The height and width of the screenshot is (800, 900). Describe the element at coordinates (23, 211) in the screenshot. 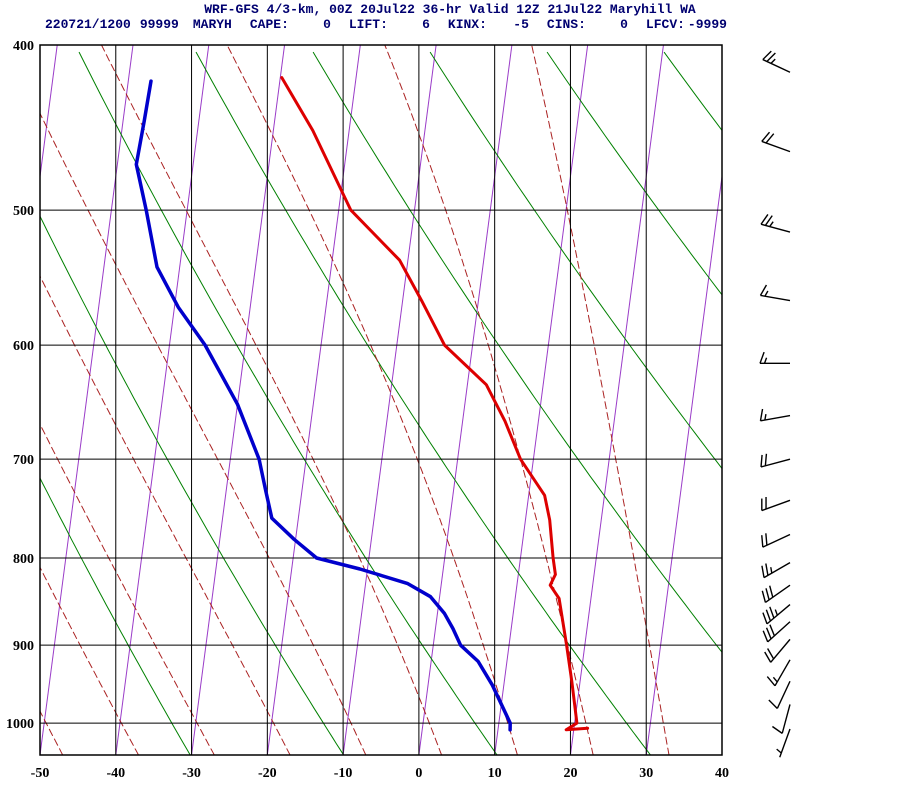

I see `pressure-tick-label: 500` at that location.